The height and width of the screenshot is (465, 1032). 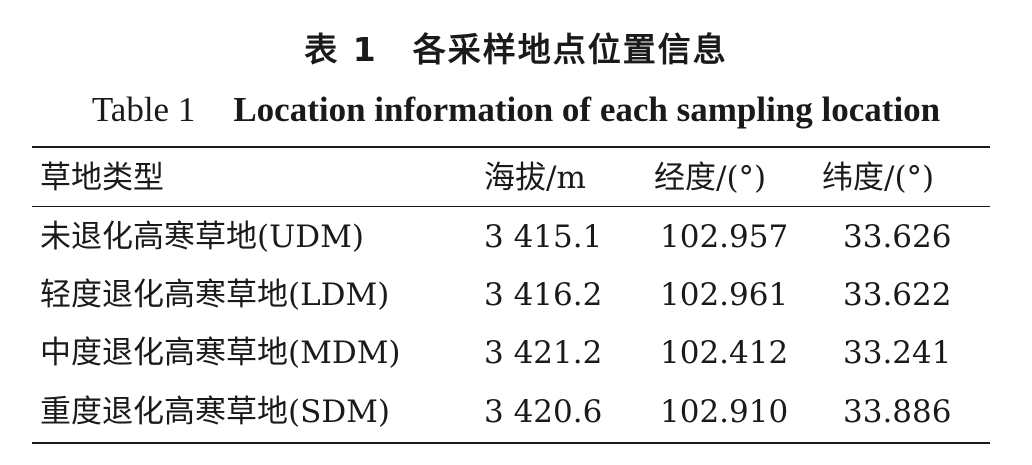 What do you see at coordinates (102, 178) in the screenshot?
I see `header-grassland-type: 草地类型` at bounding box center [102, 178].